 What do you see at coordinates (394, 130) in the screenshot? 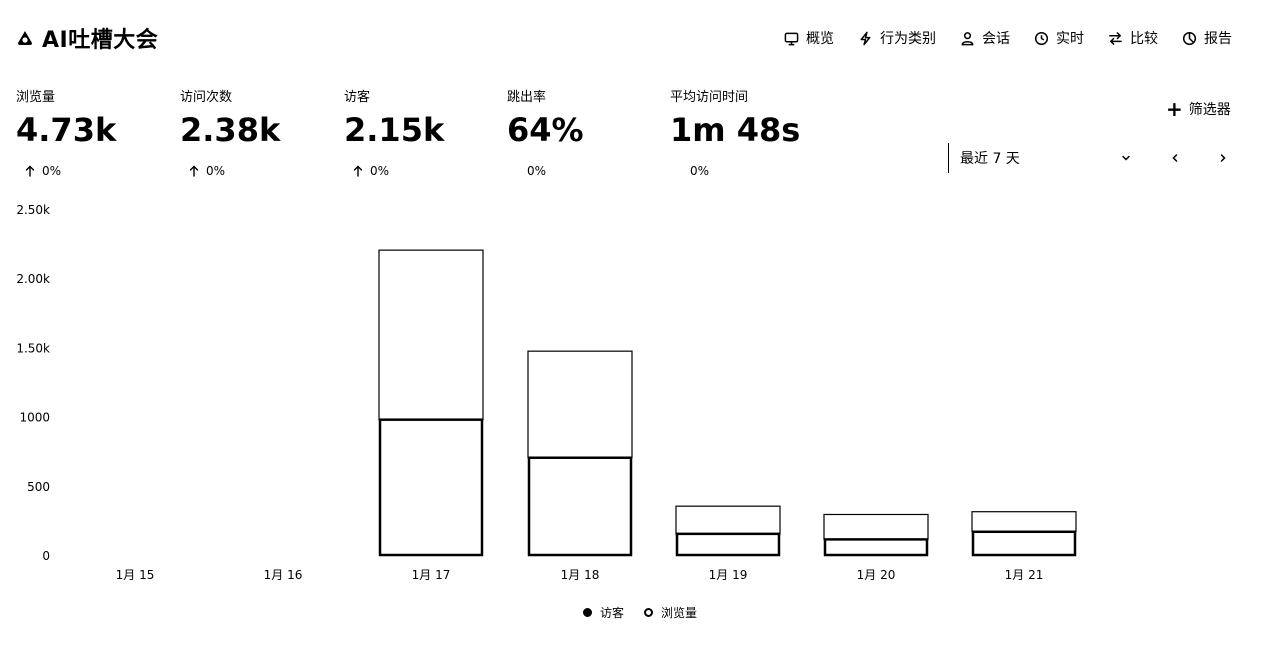
I see `stat-value: 2.15k` at bounding box center [394, 130].